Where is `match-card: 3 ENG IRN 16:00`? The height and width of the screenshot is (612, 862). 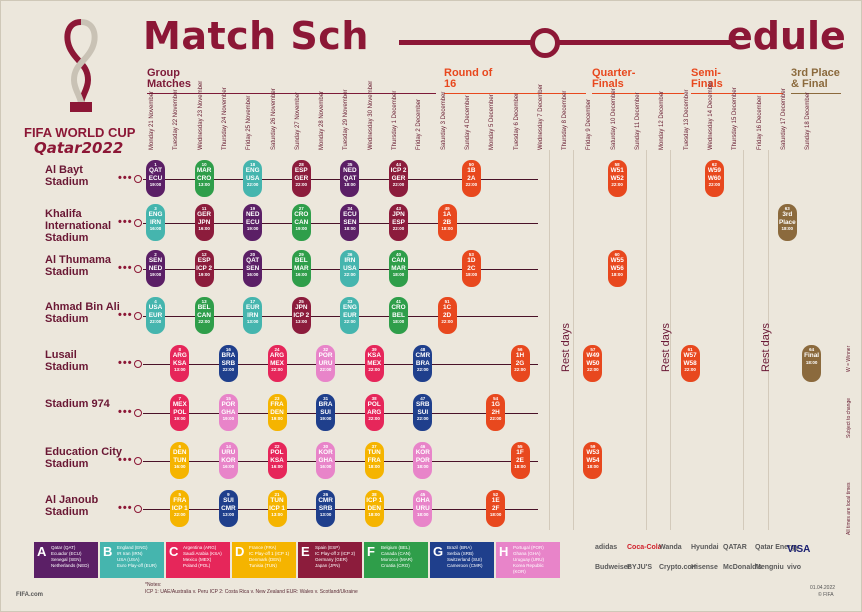 match-card: 3 ENG IRN 16:00 is located at coordinates (155, 222).